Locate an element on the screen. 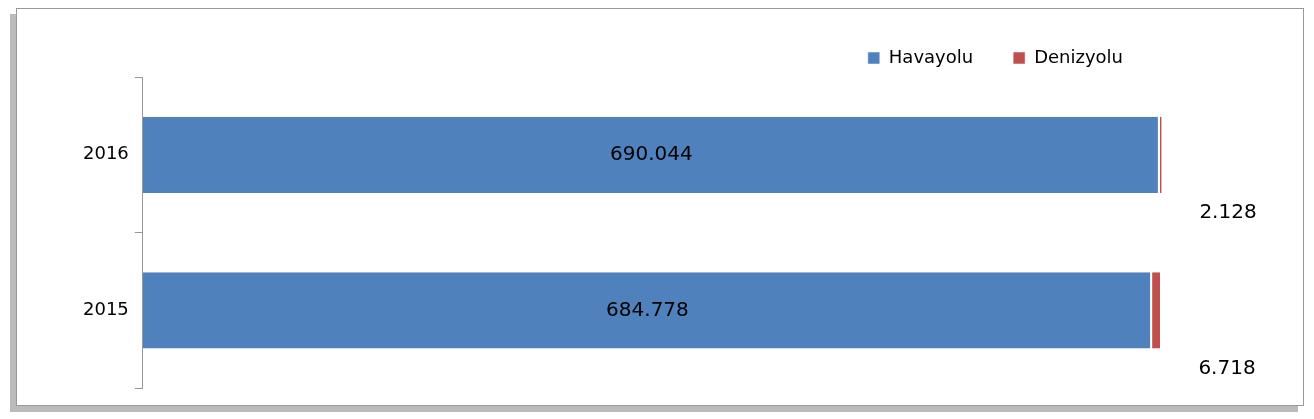  data-label: 2.128 is located at coordinates (1228, 211).